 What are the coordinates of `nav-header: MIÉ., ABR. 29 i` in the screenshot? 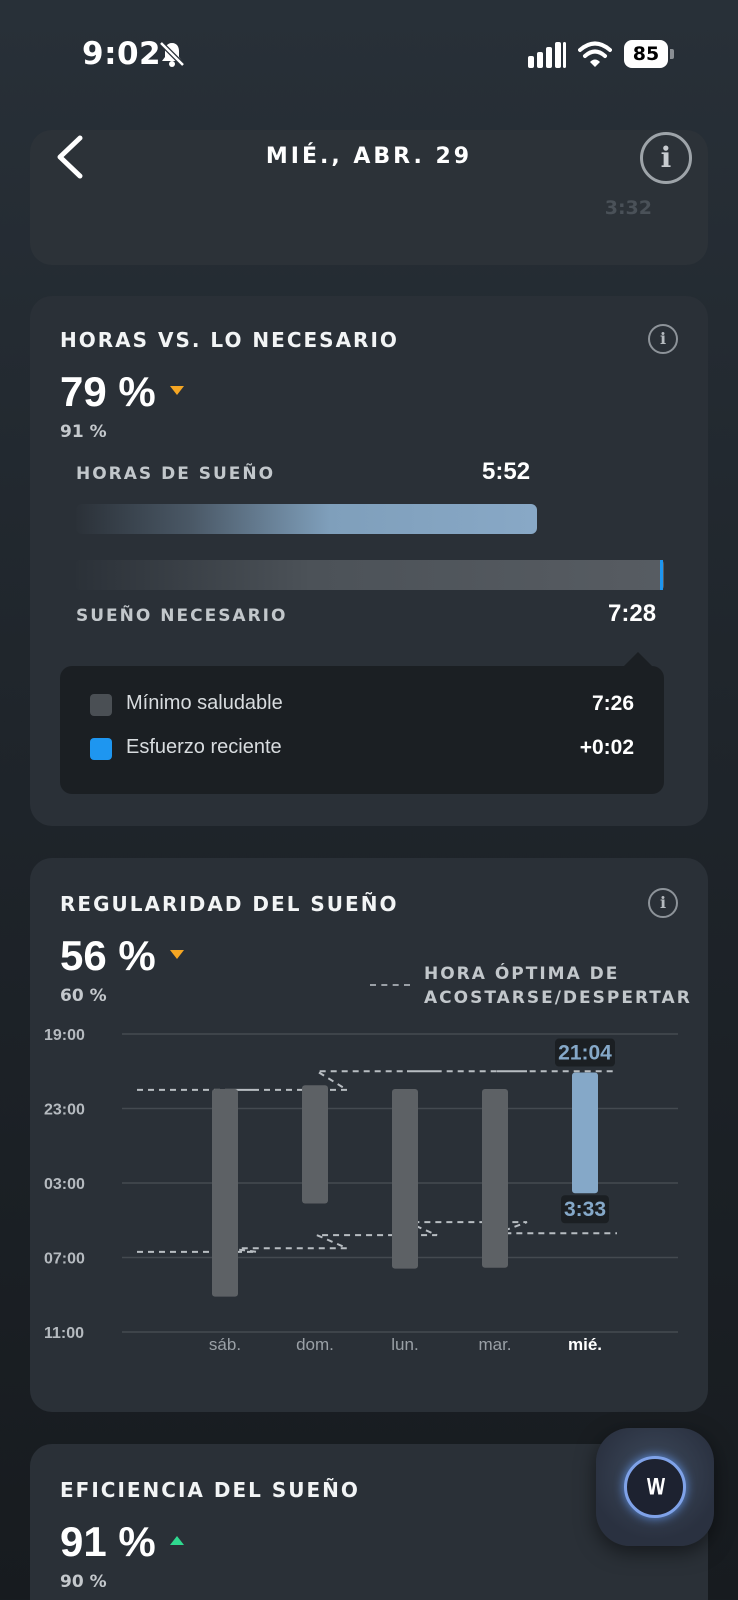 It's located at (369, 156).